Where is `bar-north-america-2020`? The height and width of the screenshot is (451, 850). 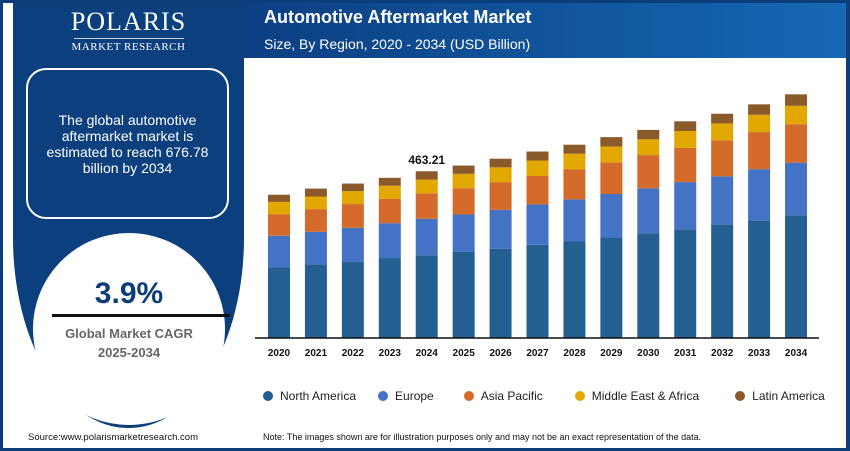 bar-north-america-2020 is located at coordinates (279, 302).